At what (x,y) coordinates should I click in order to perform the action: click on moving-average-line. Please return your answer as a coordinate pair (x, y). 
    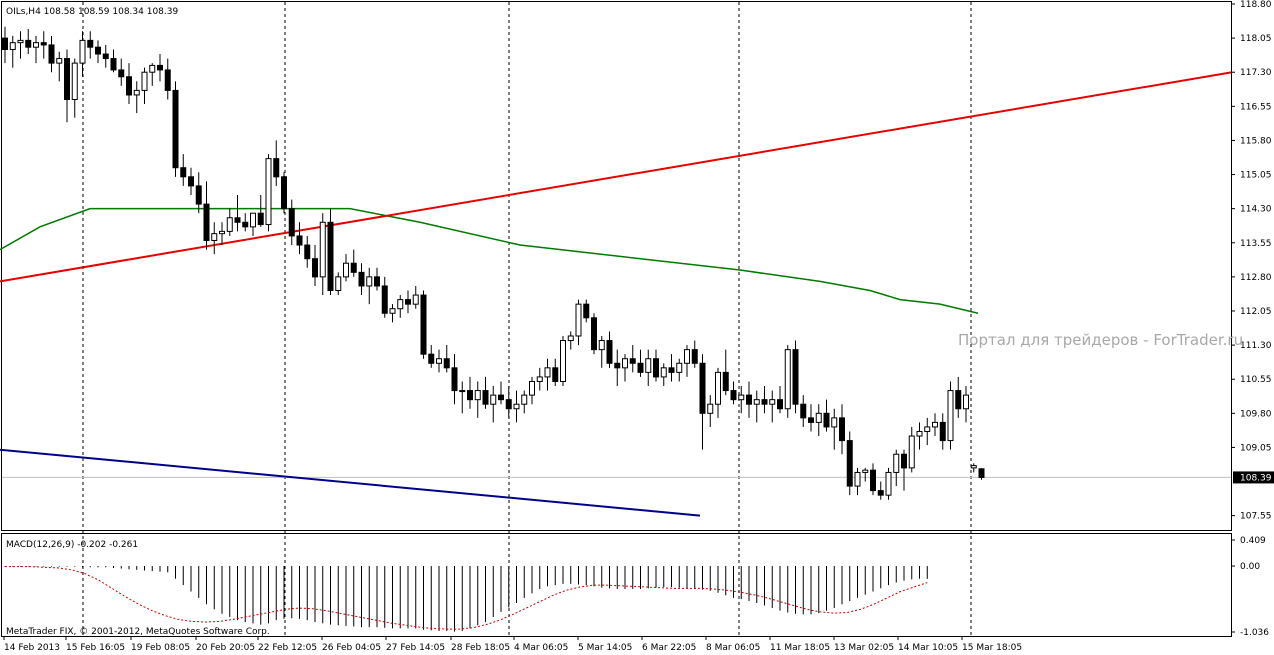
    Looking at the image, I should click on (489, 260).